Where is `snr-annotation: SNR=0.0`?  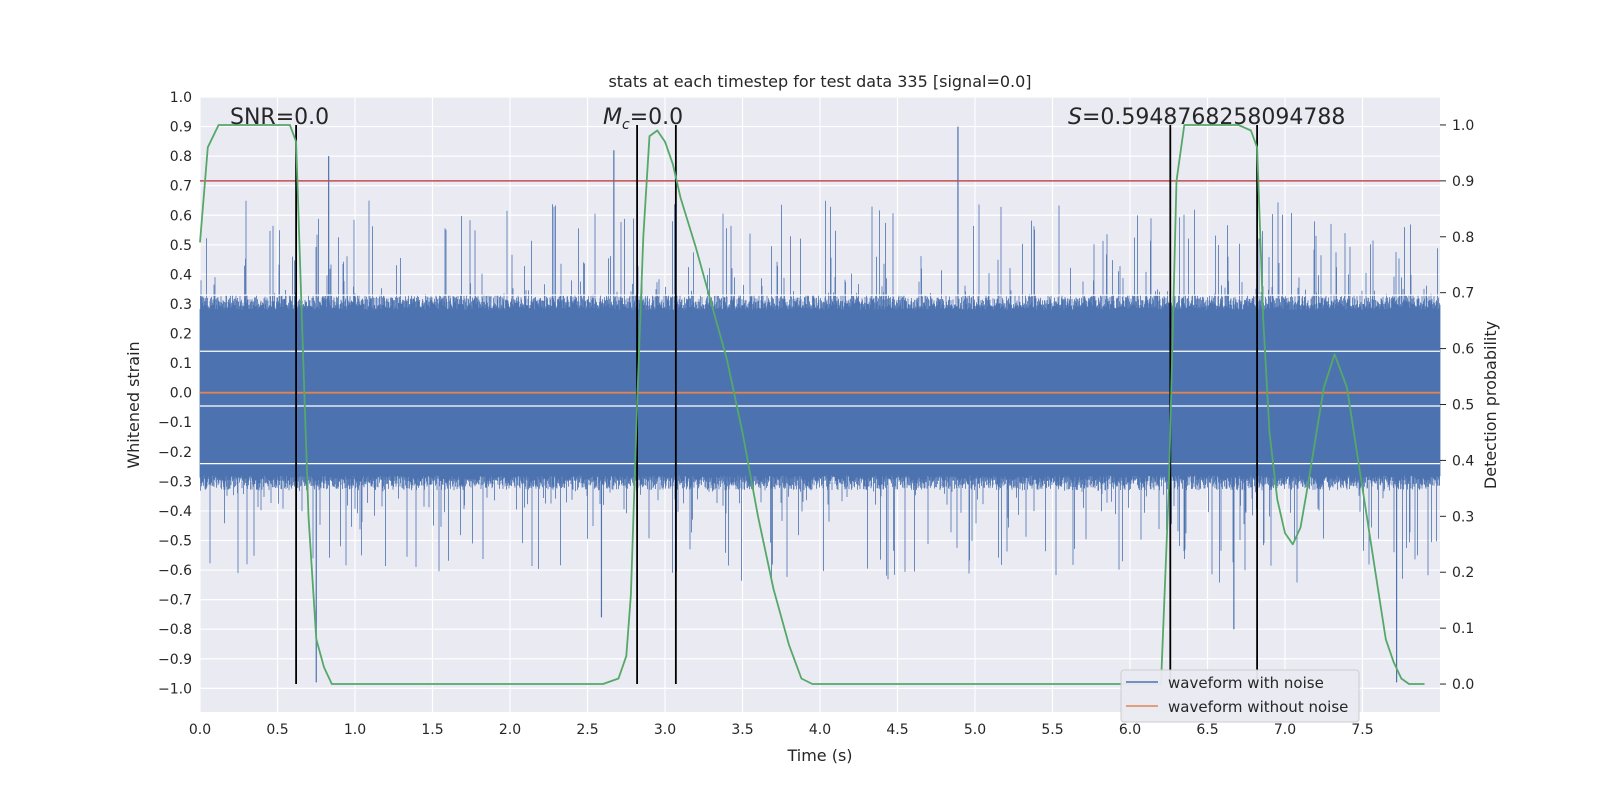
snr-annotation: SNR=0.0 is located at coordinates (279, 117).